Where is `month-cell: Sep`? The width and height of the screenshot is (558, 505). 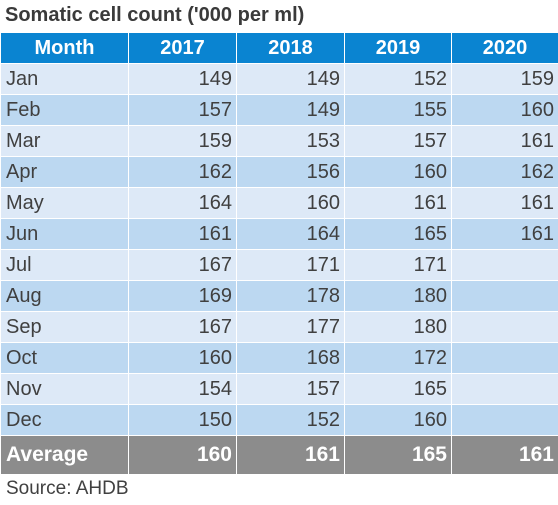 month-cell: Sep is located at coordinates (64, 327).